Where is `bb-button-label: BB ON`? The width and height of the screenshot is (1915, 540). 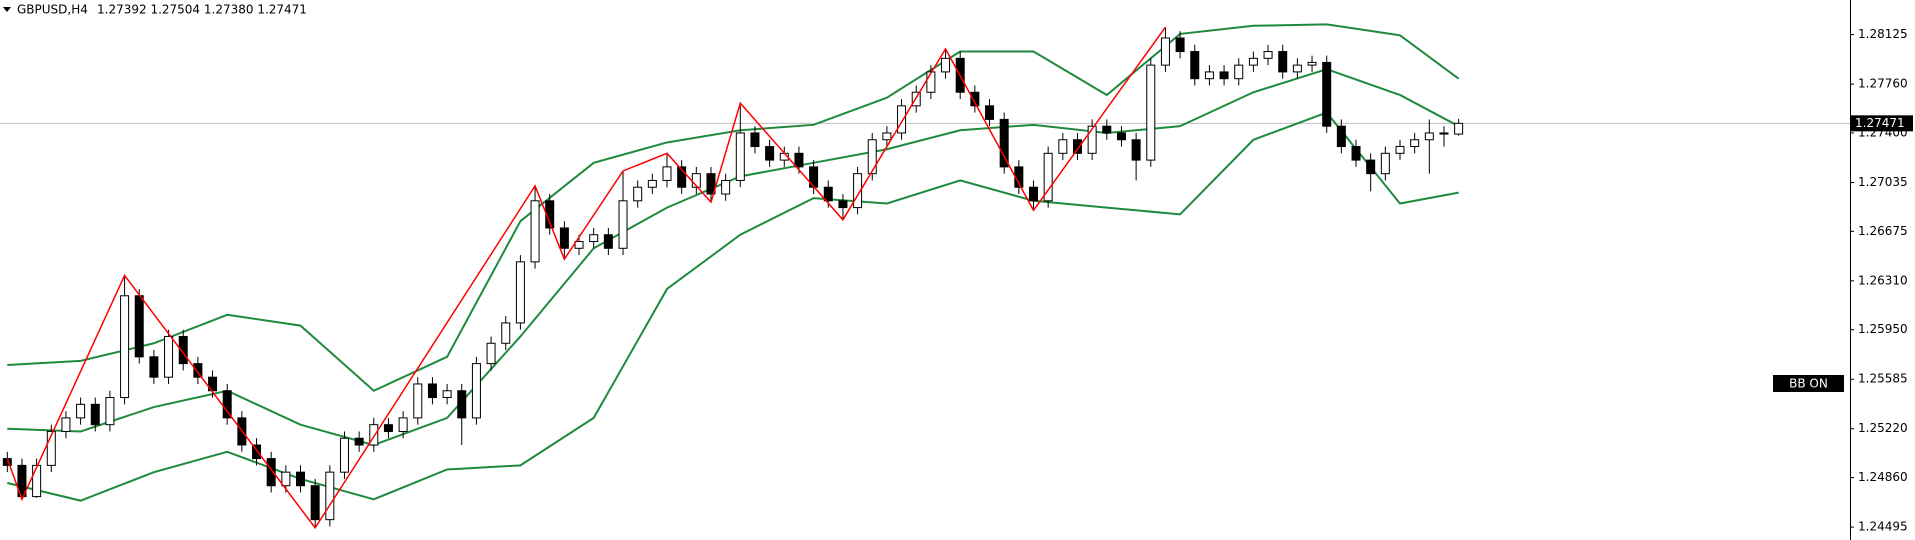 bb-button-label: BB ON is located at coordinates (1808, 384).